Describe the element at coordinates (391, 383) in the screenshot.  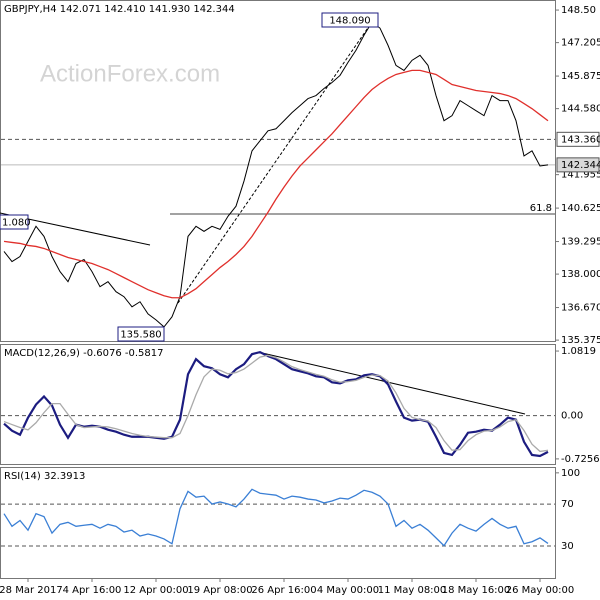
I see `trend-line` at that location.